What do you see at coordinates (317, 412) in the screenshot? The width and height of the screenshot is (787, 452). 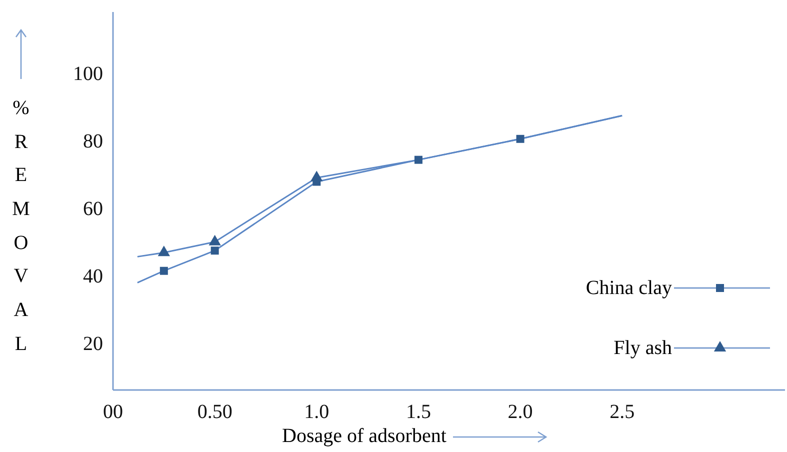 I see `x-tick-label: 1.0` at bounding box center [317, 412].